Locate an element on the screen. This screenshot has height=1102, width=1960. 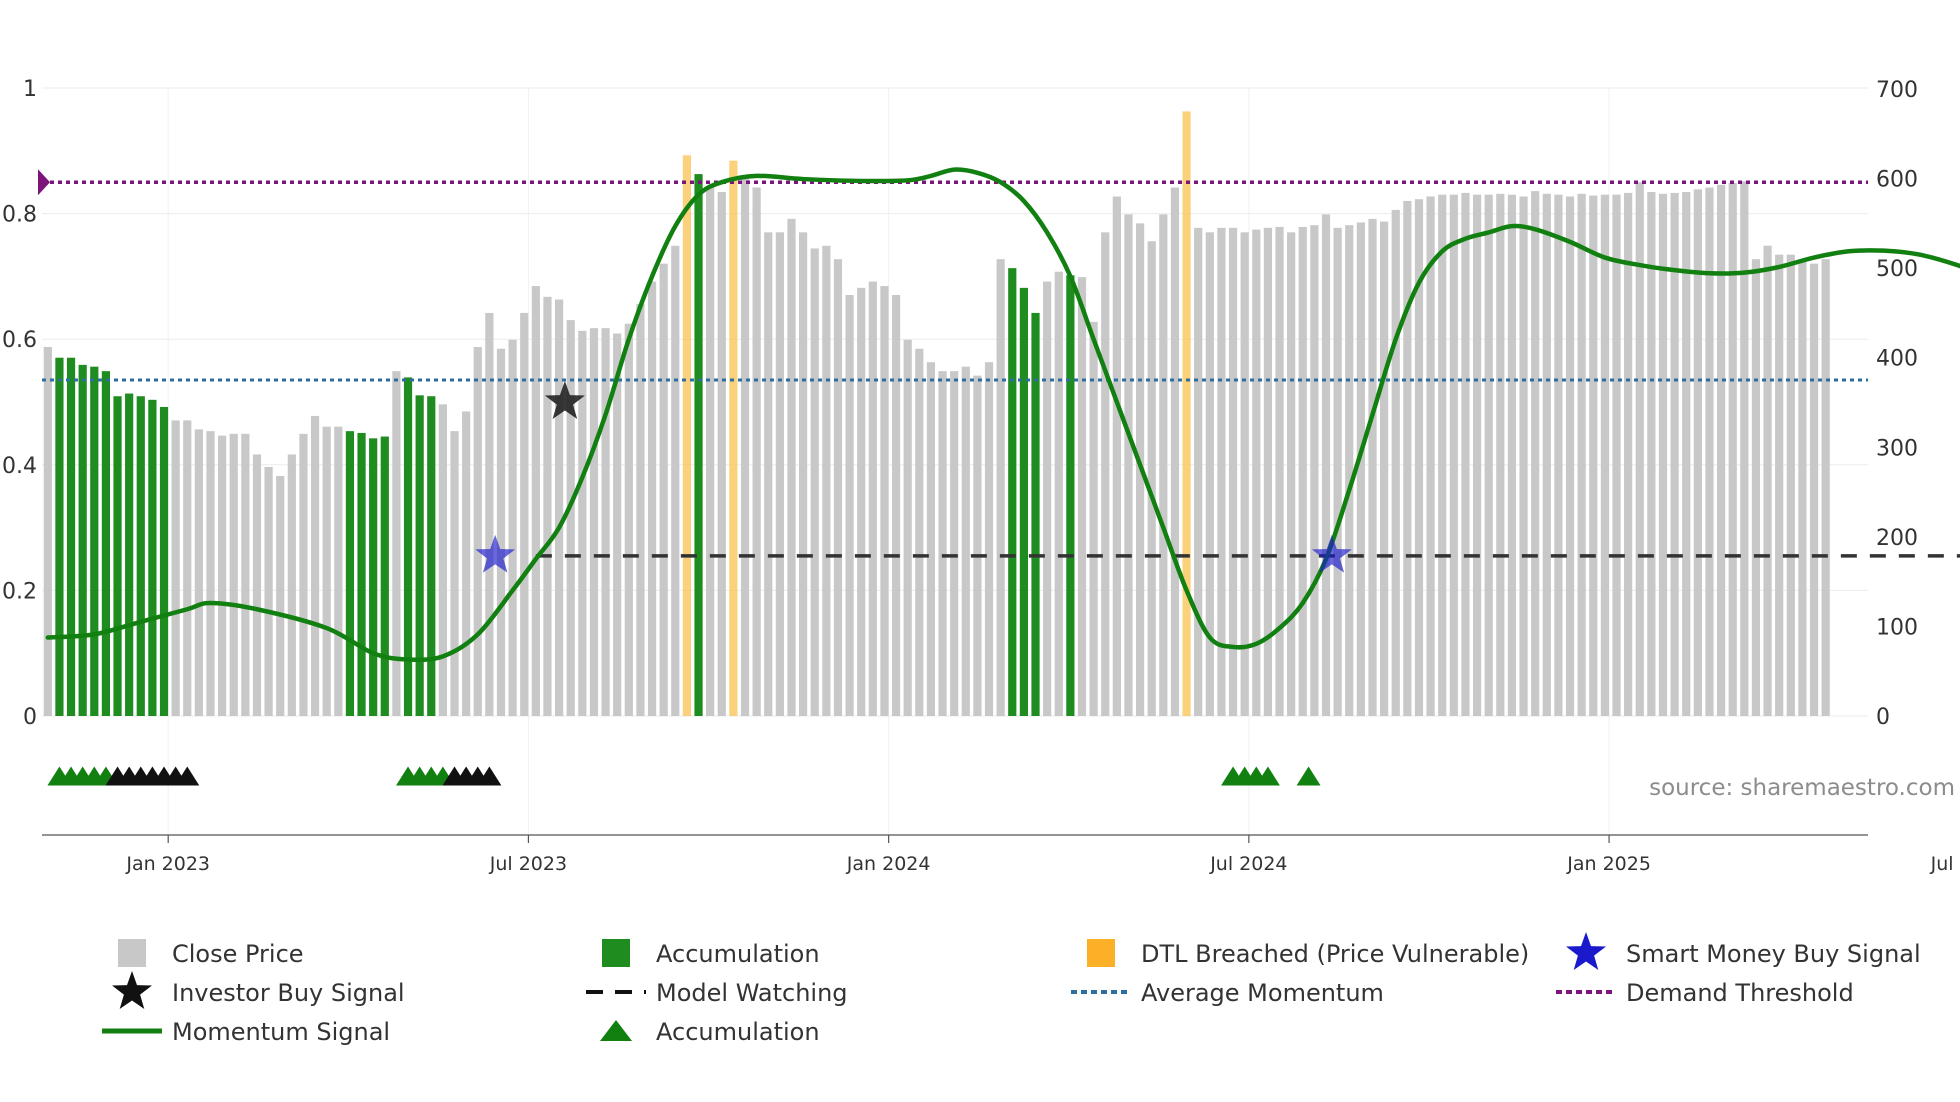
right-tick-label: 100 is located at coordinates (1897, 627).